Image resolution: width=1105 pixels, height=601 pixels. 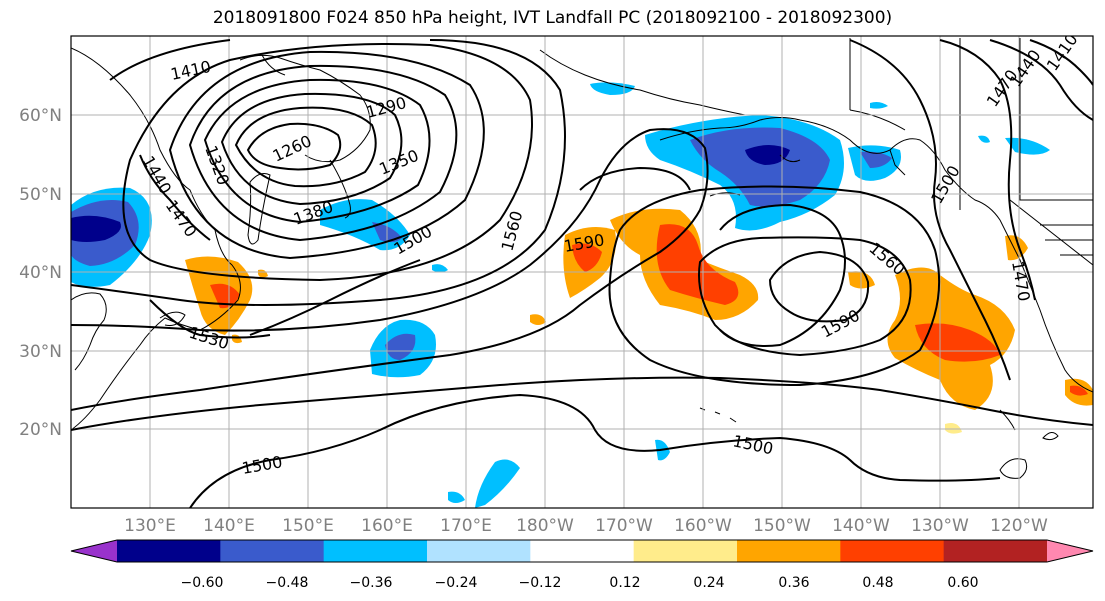 I want to click on lat-label: 50°N, so click(x=40, y=195).